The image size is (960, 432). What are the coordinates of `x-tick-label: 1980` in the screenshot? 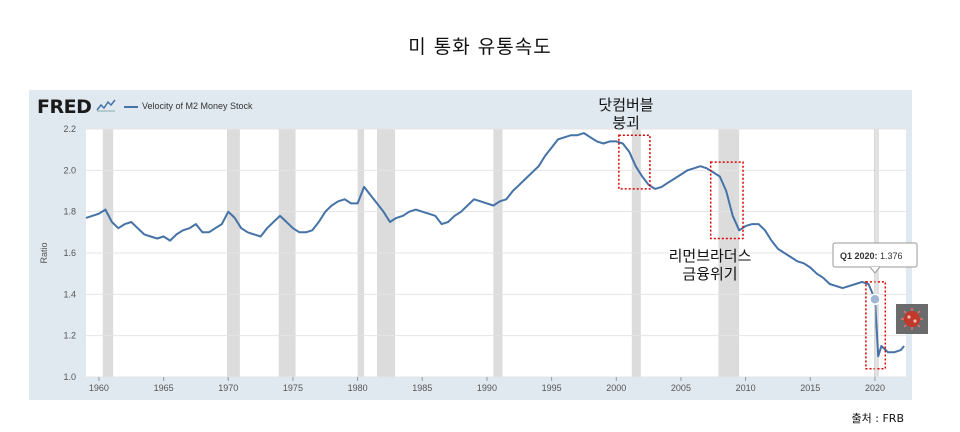 It's located at (358, 388).